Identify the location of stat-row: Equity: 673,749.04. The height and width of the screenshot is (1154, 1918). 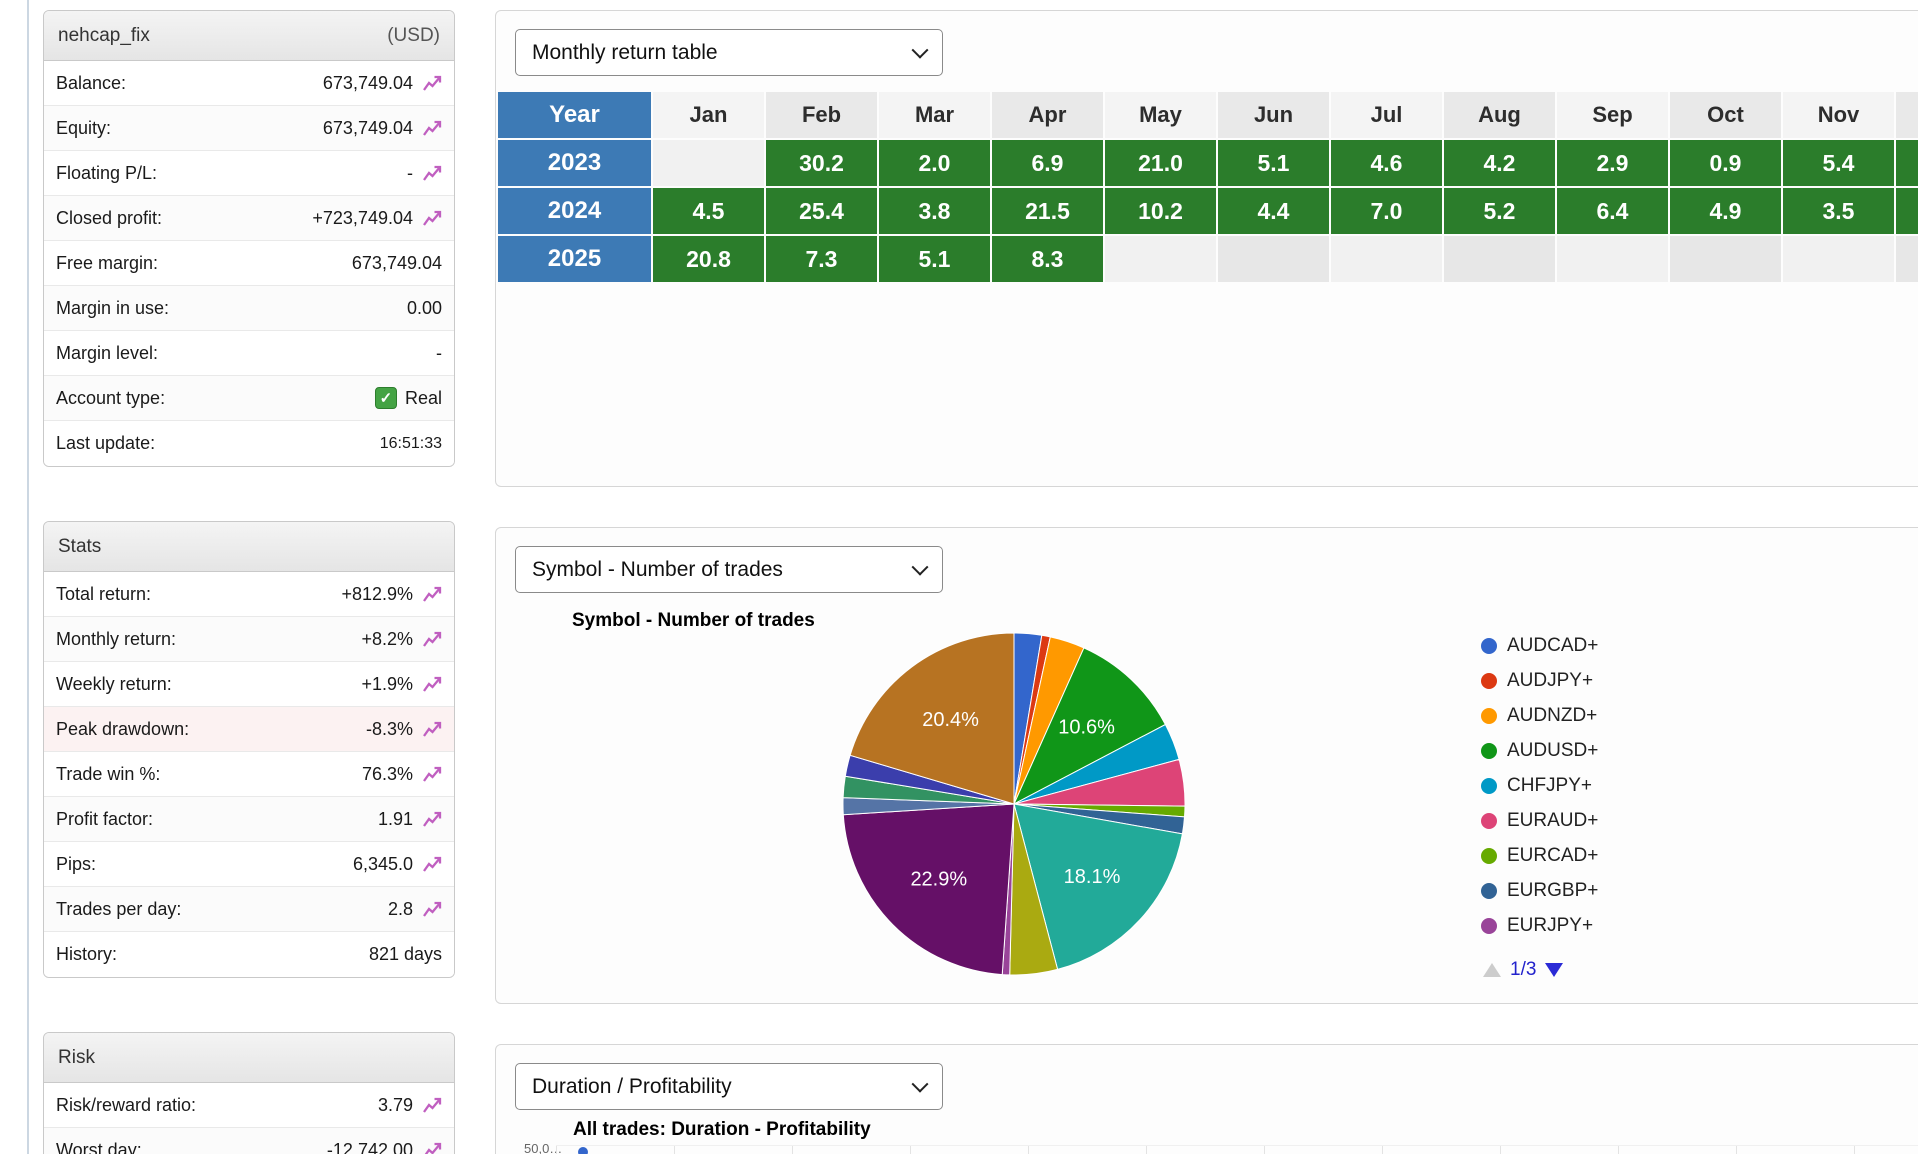
(249, 128).